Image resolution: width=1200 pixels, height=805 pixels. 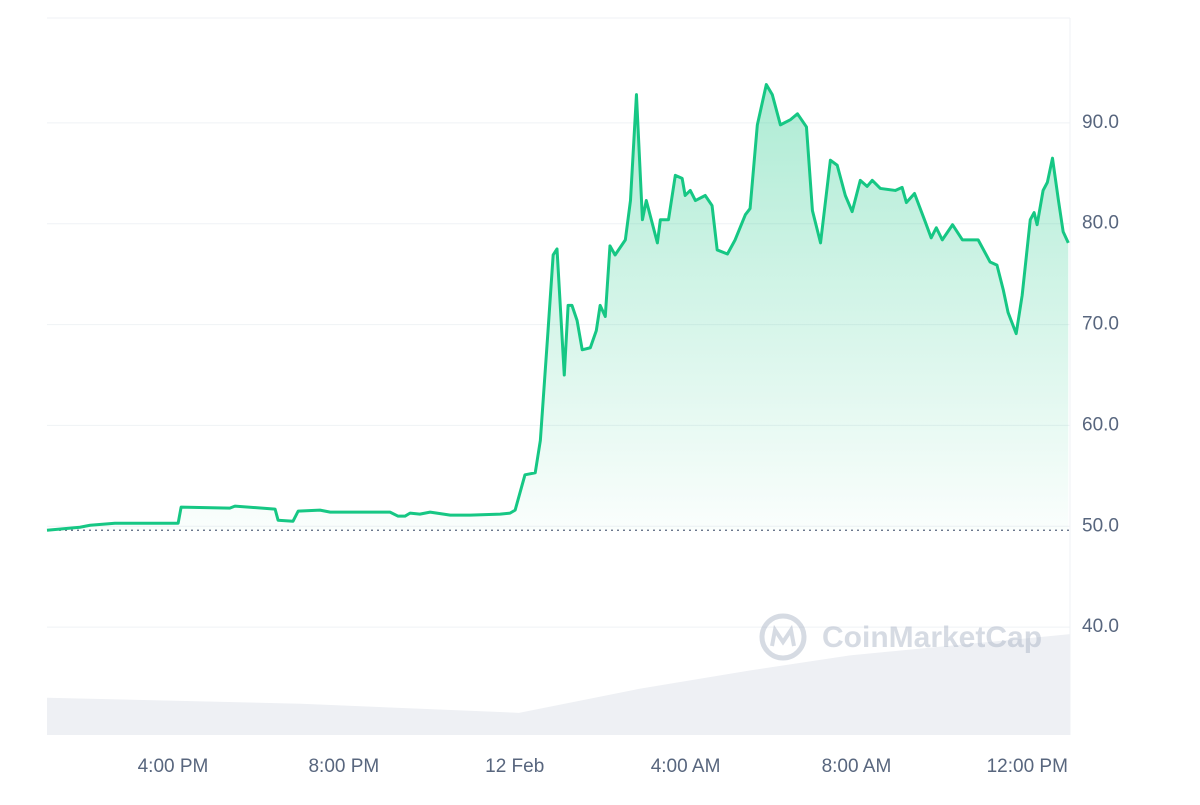 I want to click on watermark: CoinMarketCap, so click(x=900, y=637).